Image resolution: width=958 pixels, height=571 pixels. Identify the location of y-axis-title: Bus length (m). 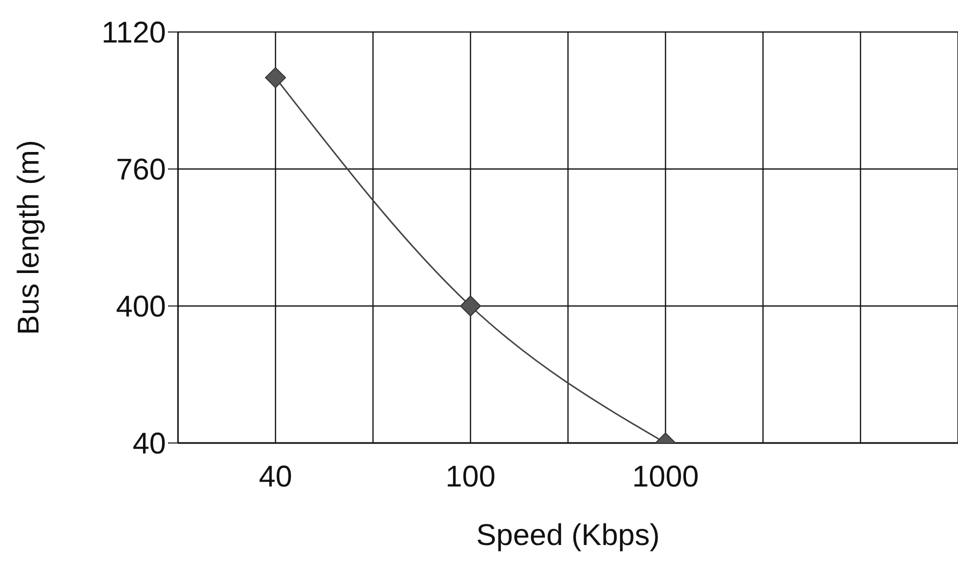
(29, 238).